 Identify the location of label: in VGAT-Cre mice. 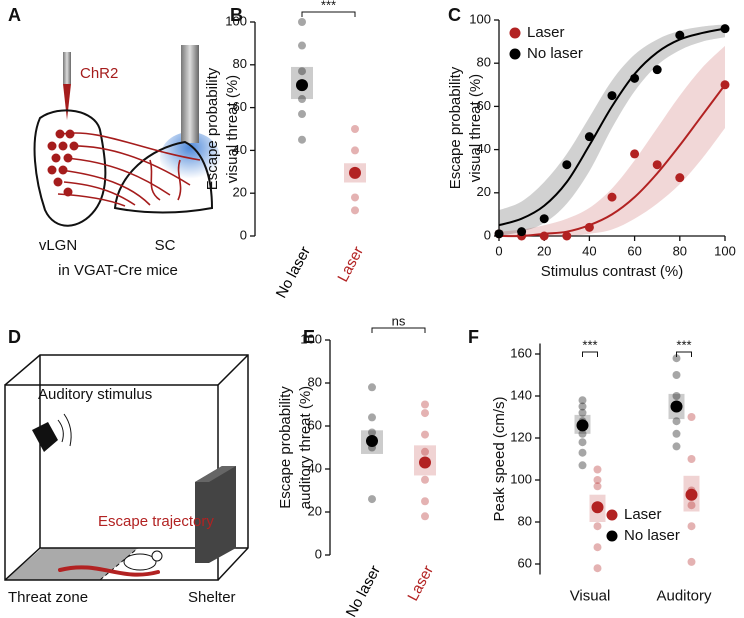
(118, 270).